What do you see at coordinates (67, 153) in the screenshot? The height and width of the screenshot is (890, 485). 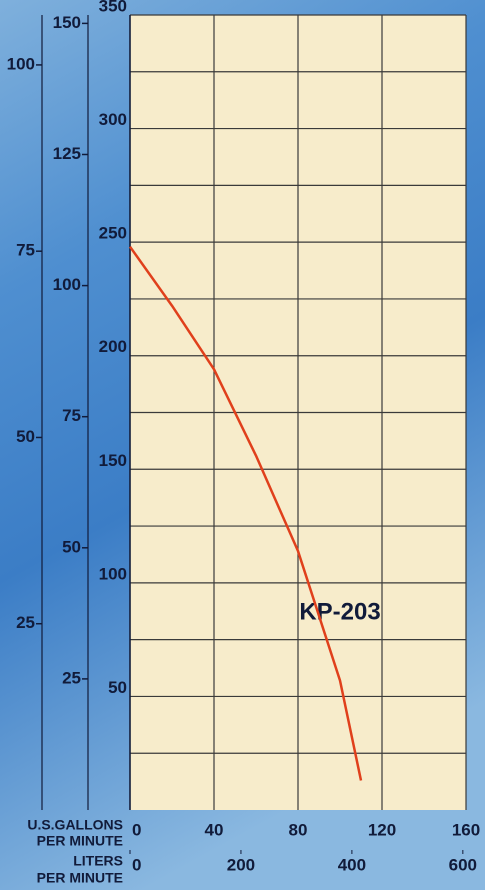 I see `y-tick-label: 125` at bounding box center [67, 153].